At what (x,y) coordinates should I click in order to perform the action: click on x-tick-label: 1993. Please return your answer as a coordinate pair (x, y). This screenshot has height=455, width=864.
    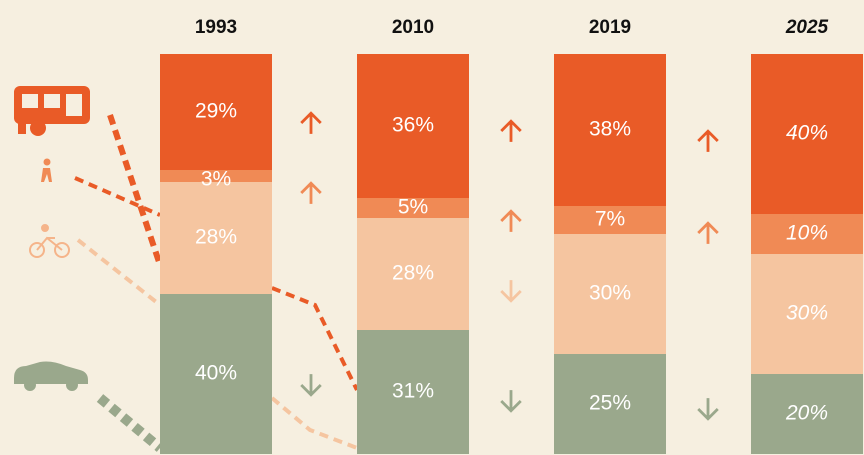
    Looking at the image, I should click on (216, 27).